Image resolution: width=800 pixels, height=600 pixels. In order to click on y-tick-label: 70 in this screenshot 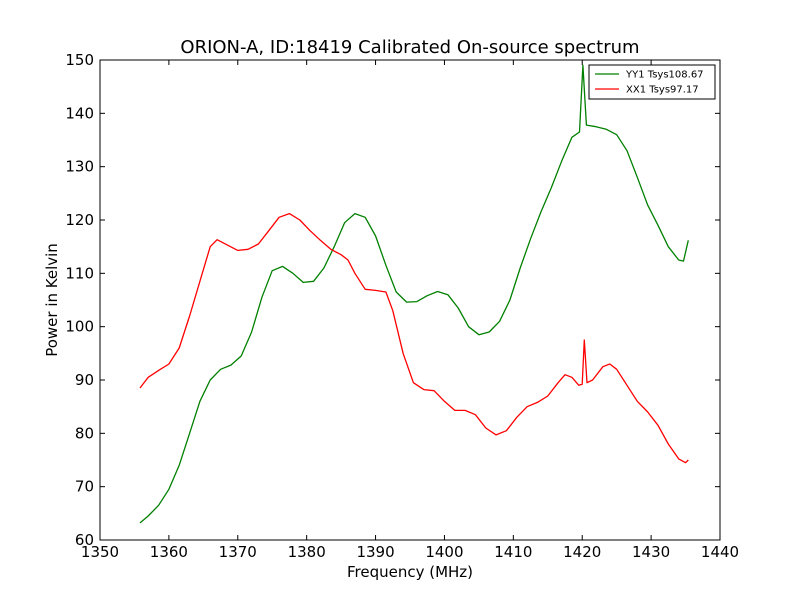, I will do `click(84, 487)`.